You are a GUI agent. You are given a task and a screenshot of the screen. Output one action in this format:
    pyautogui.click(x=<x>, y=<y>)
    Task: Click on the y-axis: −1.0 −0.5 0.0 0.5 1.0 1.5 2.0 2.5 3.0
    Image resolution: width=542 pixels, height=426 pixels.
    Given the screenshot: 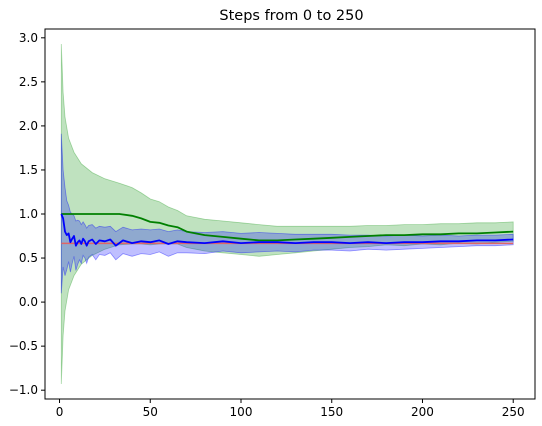 What is the action you would take?
    pyautogui.click(x=27, y=214)
    